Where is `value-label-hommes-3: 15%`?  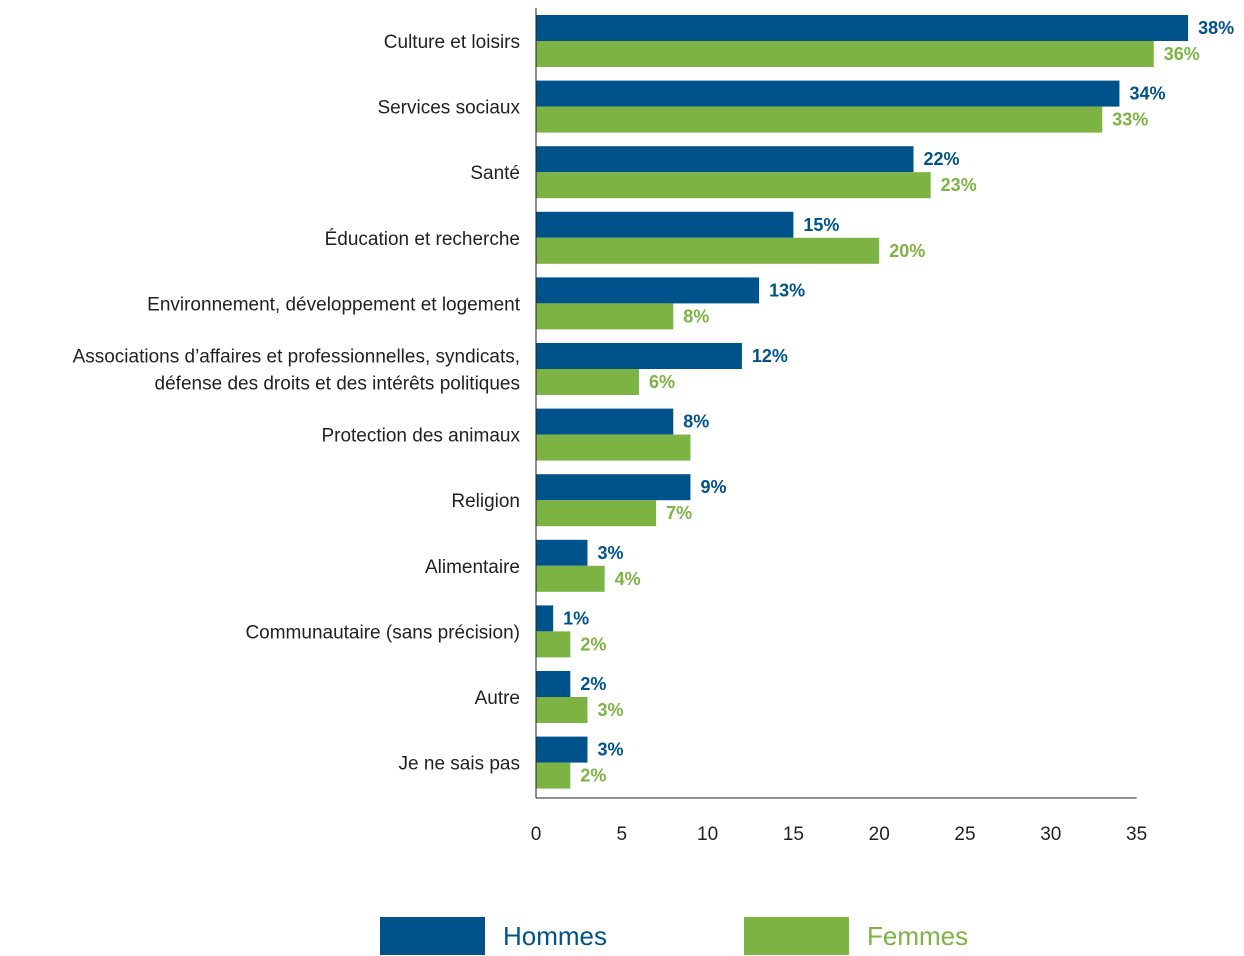 value-label-hommes-3: 15% is located at coordinates (821, 225).